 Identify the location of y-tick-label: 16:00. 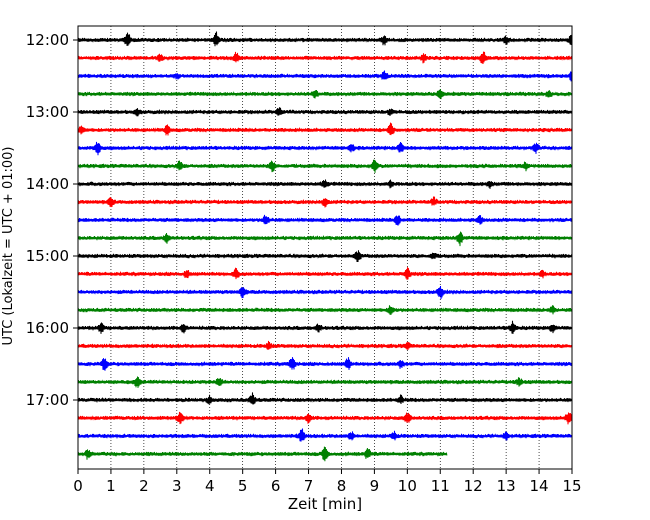
(47, 328).